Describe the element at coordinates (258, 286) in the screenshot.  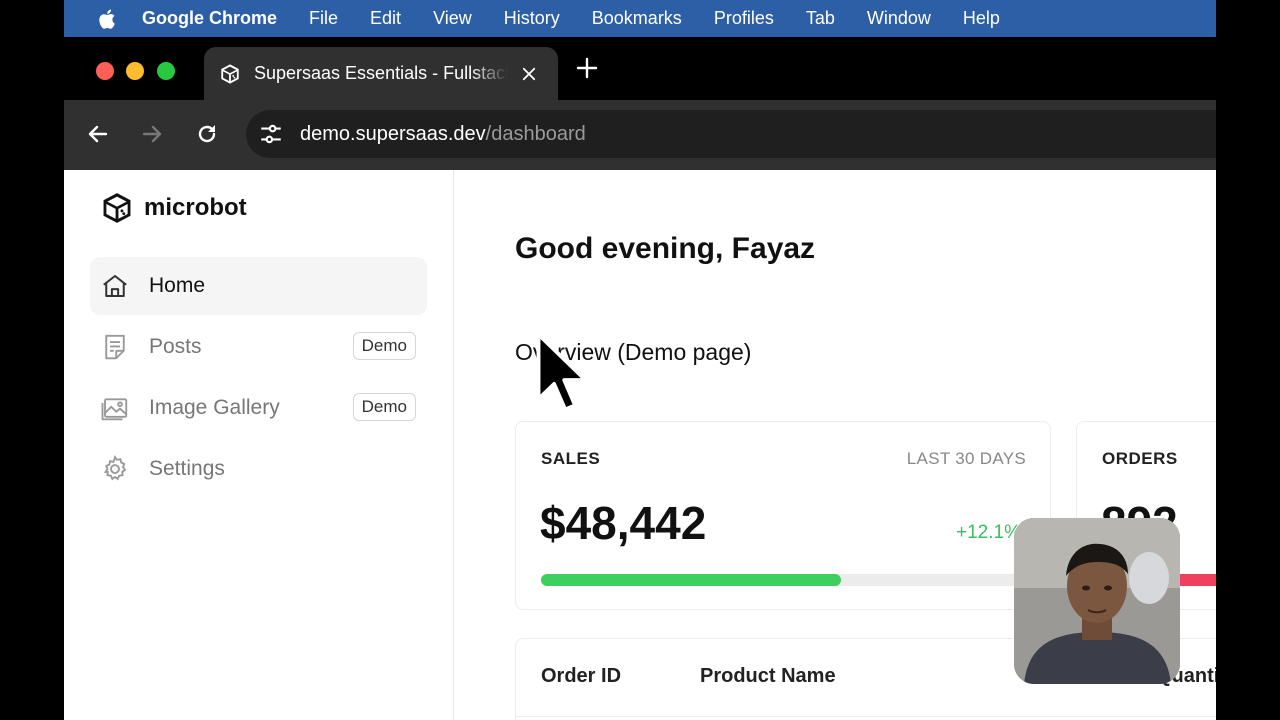
I see `sidebar-item-home: Home` at that location.